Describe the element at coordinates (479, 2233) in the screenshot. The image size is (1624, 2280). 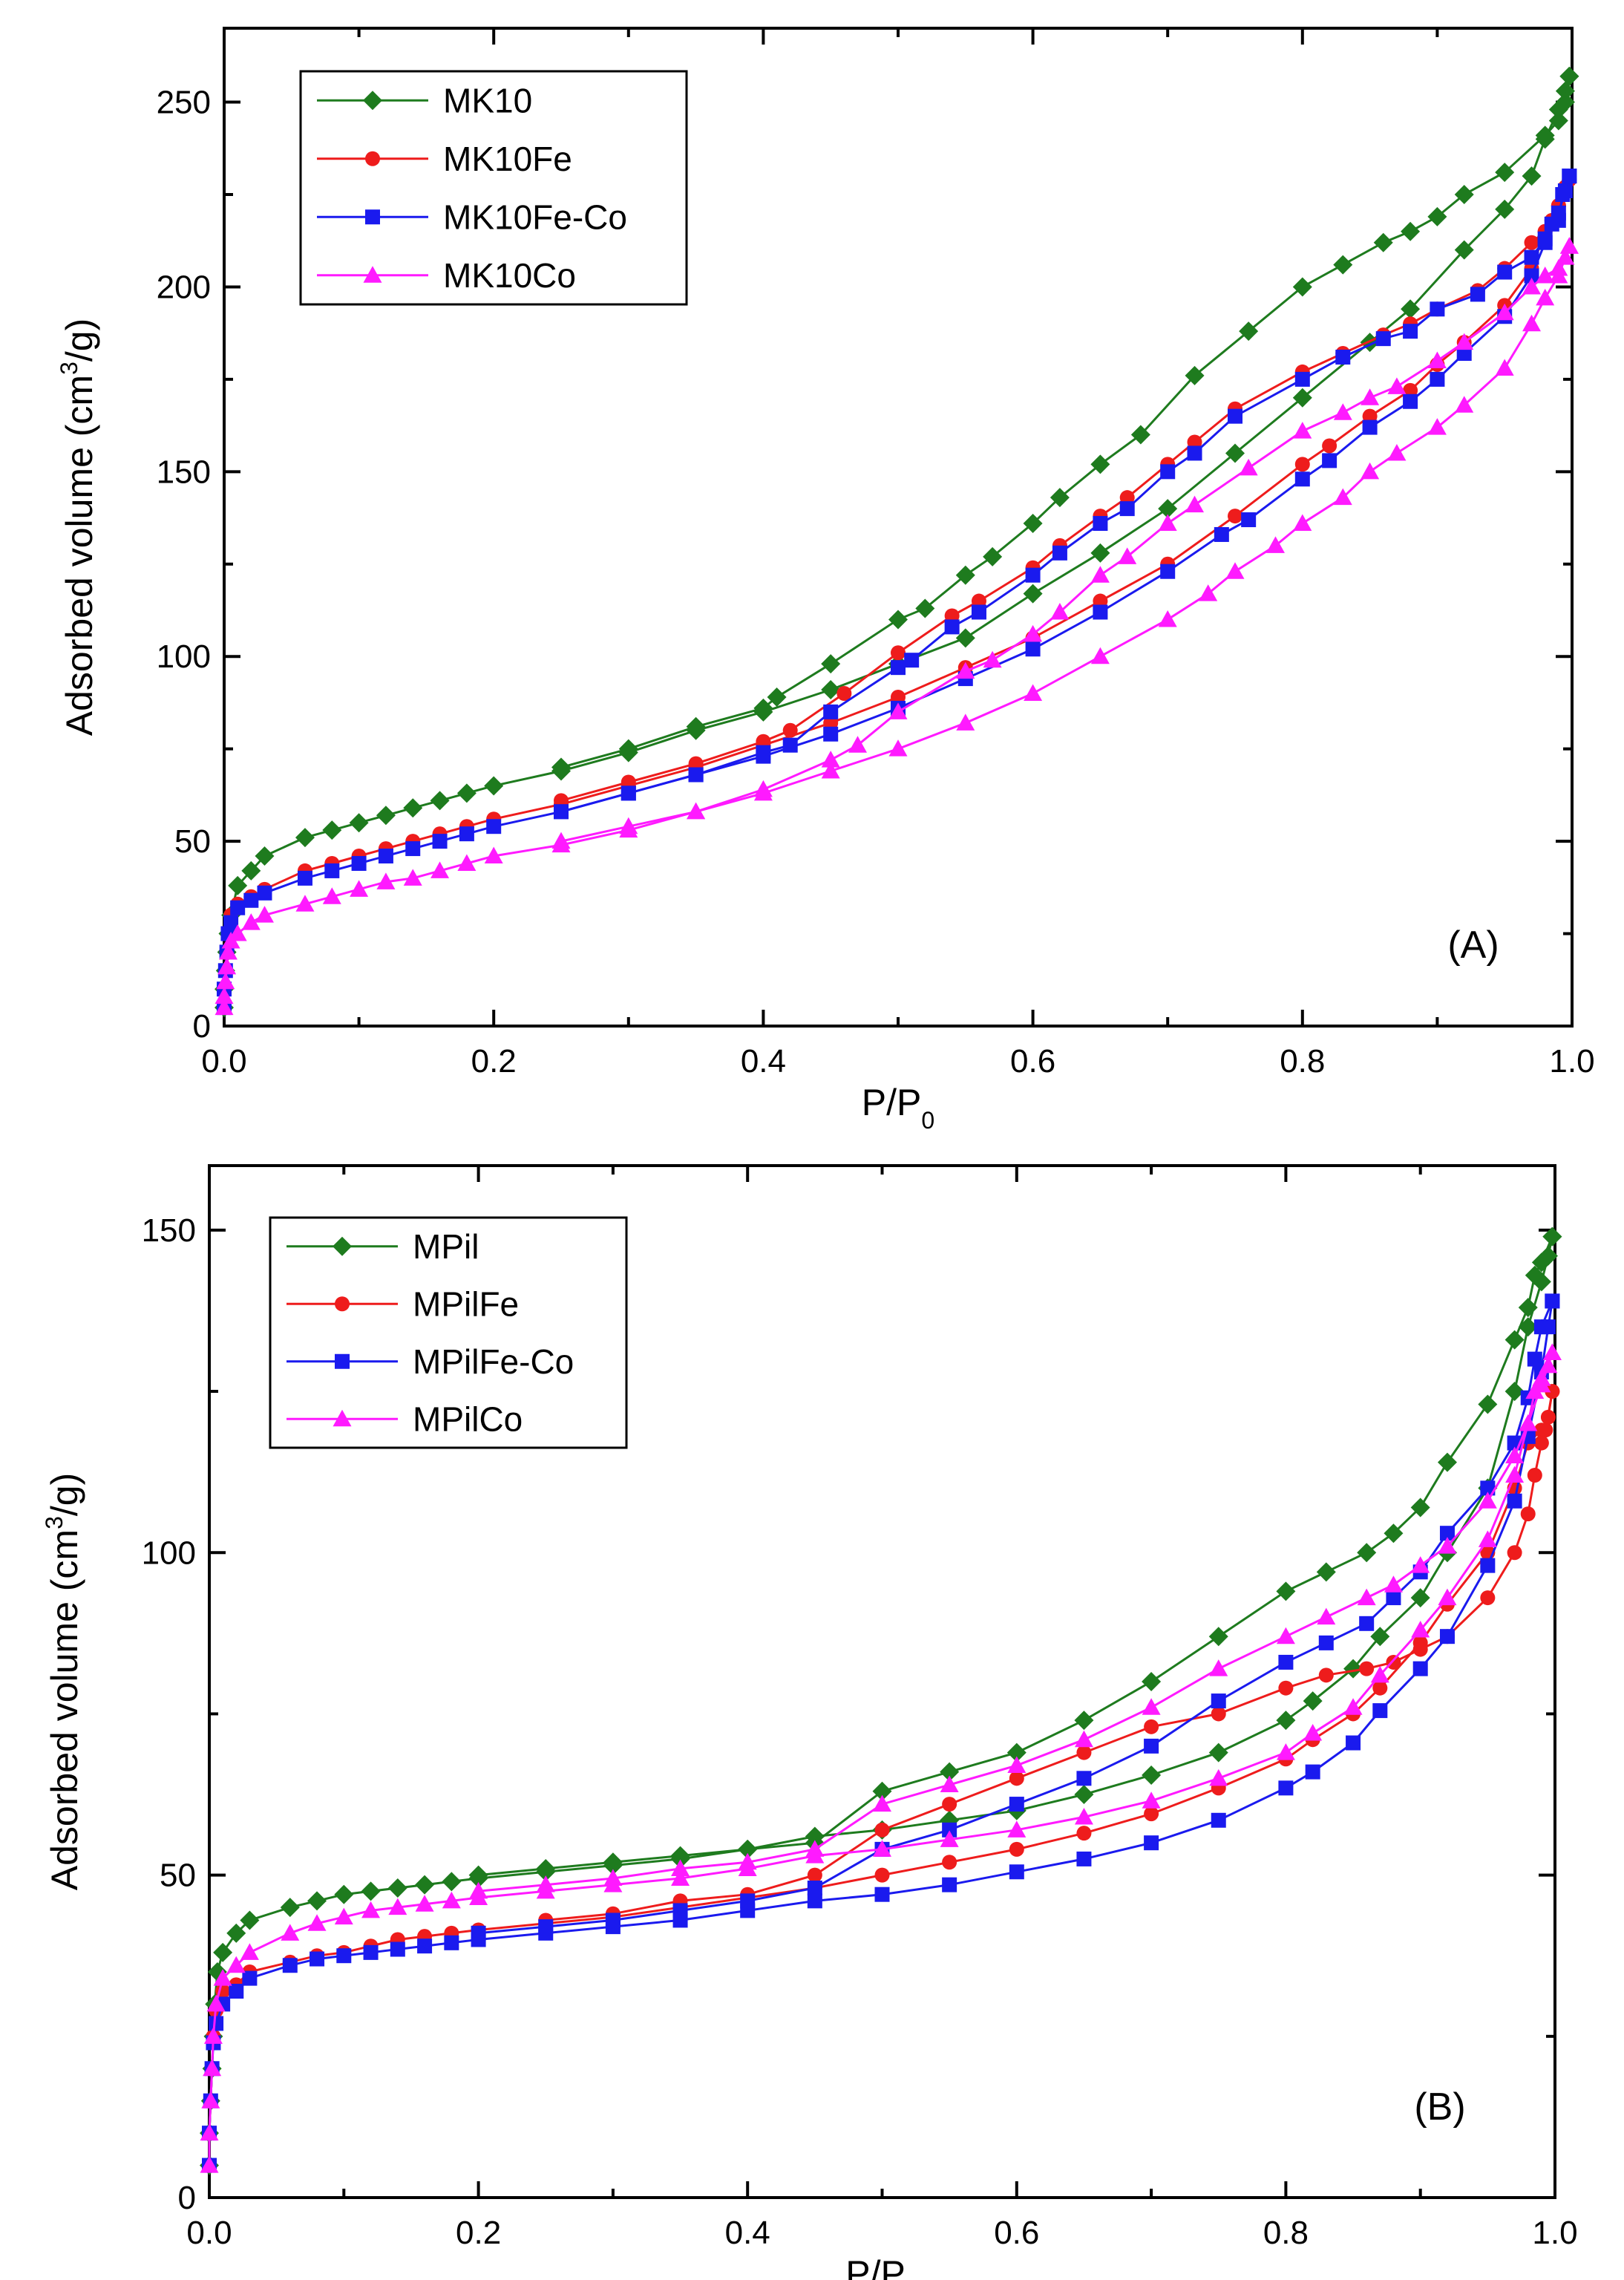
I see `x-tick-label: 0.2` at that location.